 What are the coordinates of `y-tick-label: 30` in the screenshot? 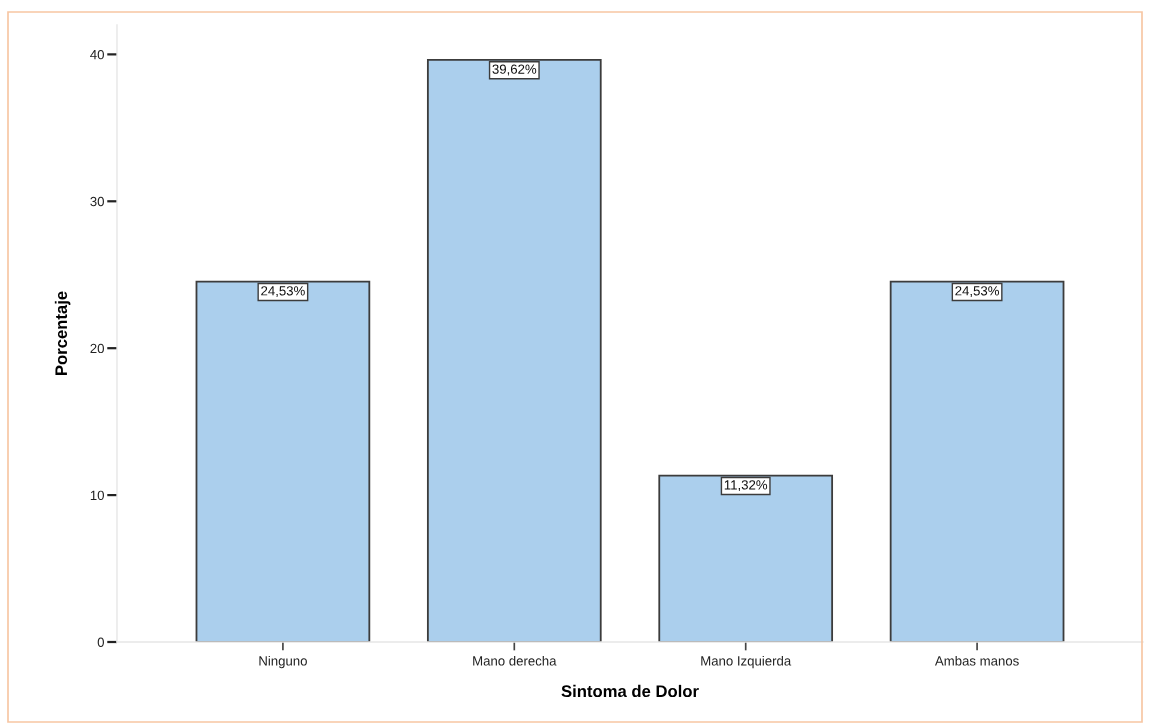 It's located at (97, 201).